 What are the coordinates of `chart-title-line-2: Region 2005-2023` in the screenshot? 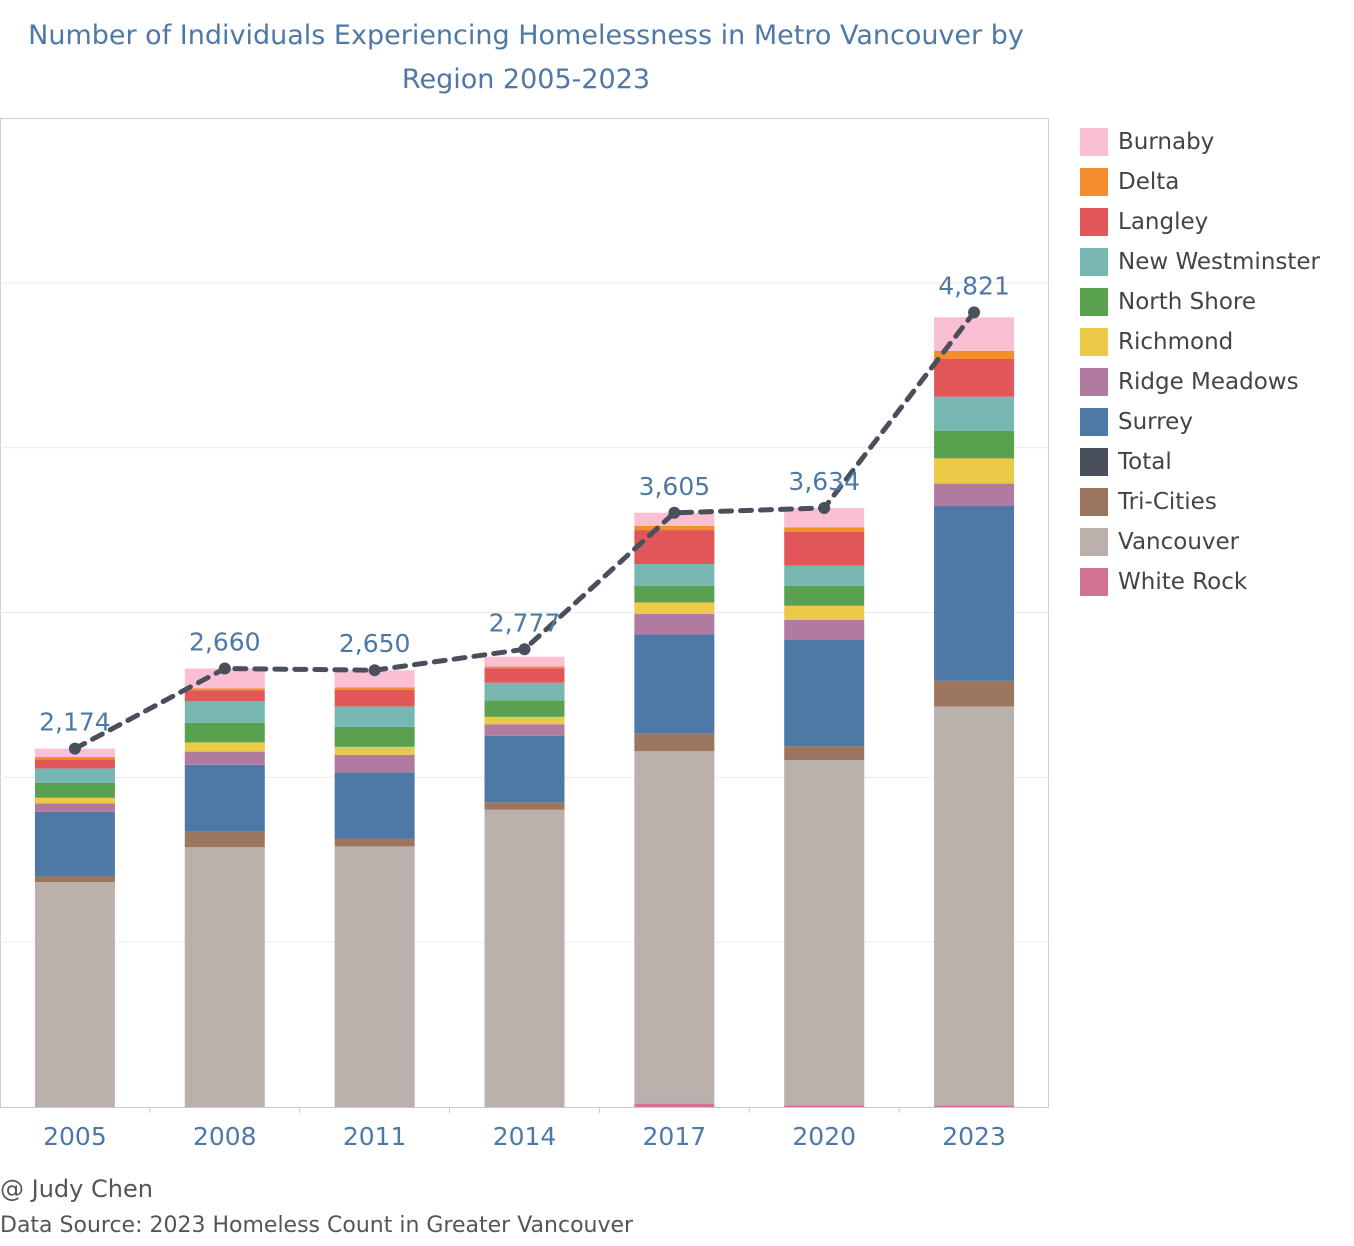 It's located at (526, 79).